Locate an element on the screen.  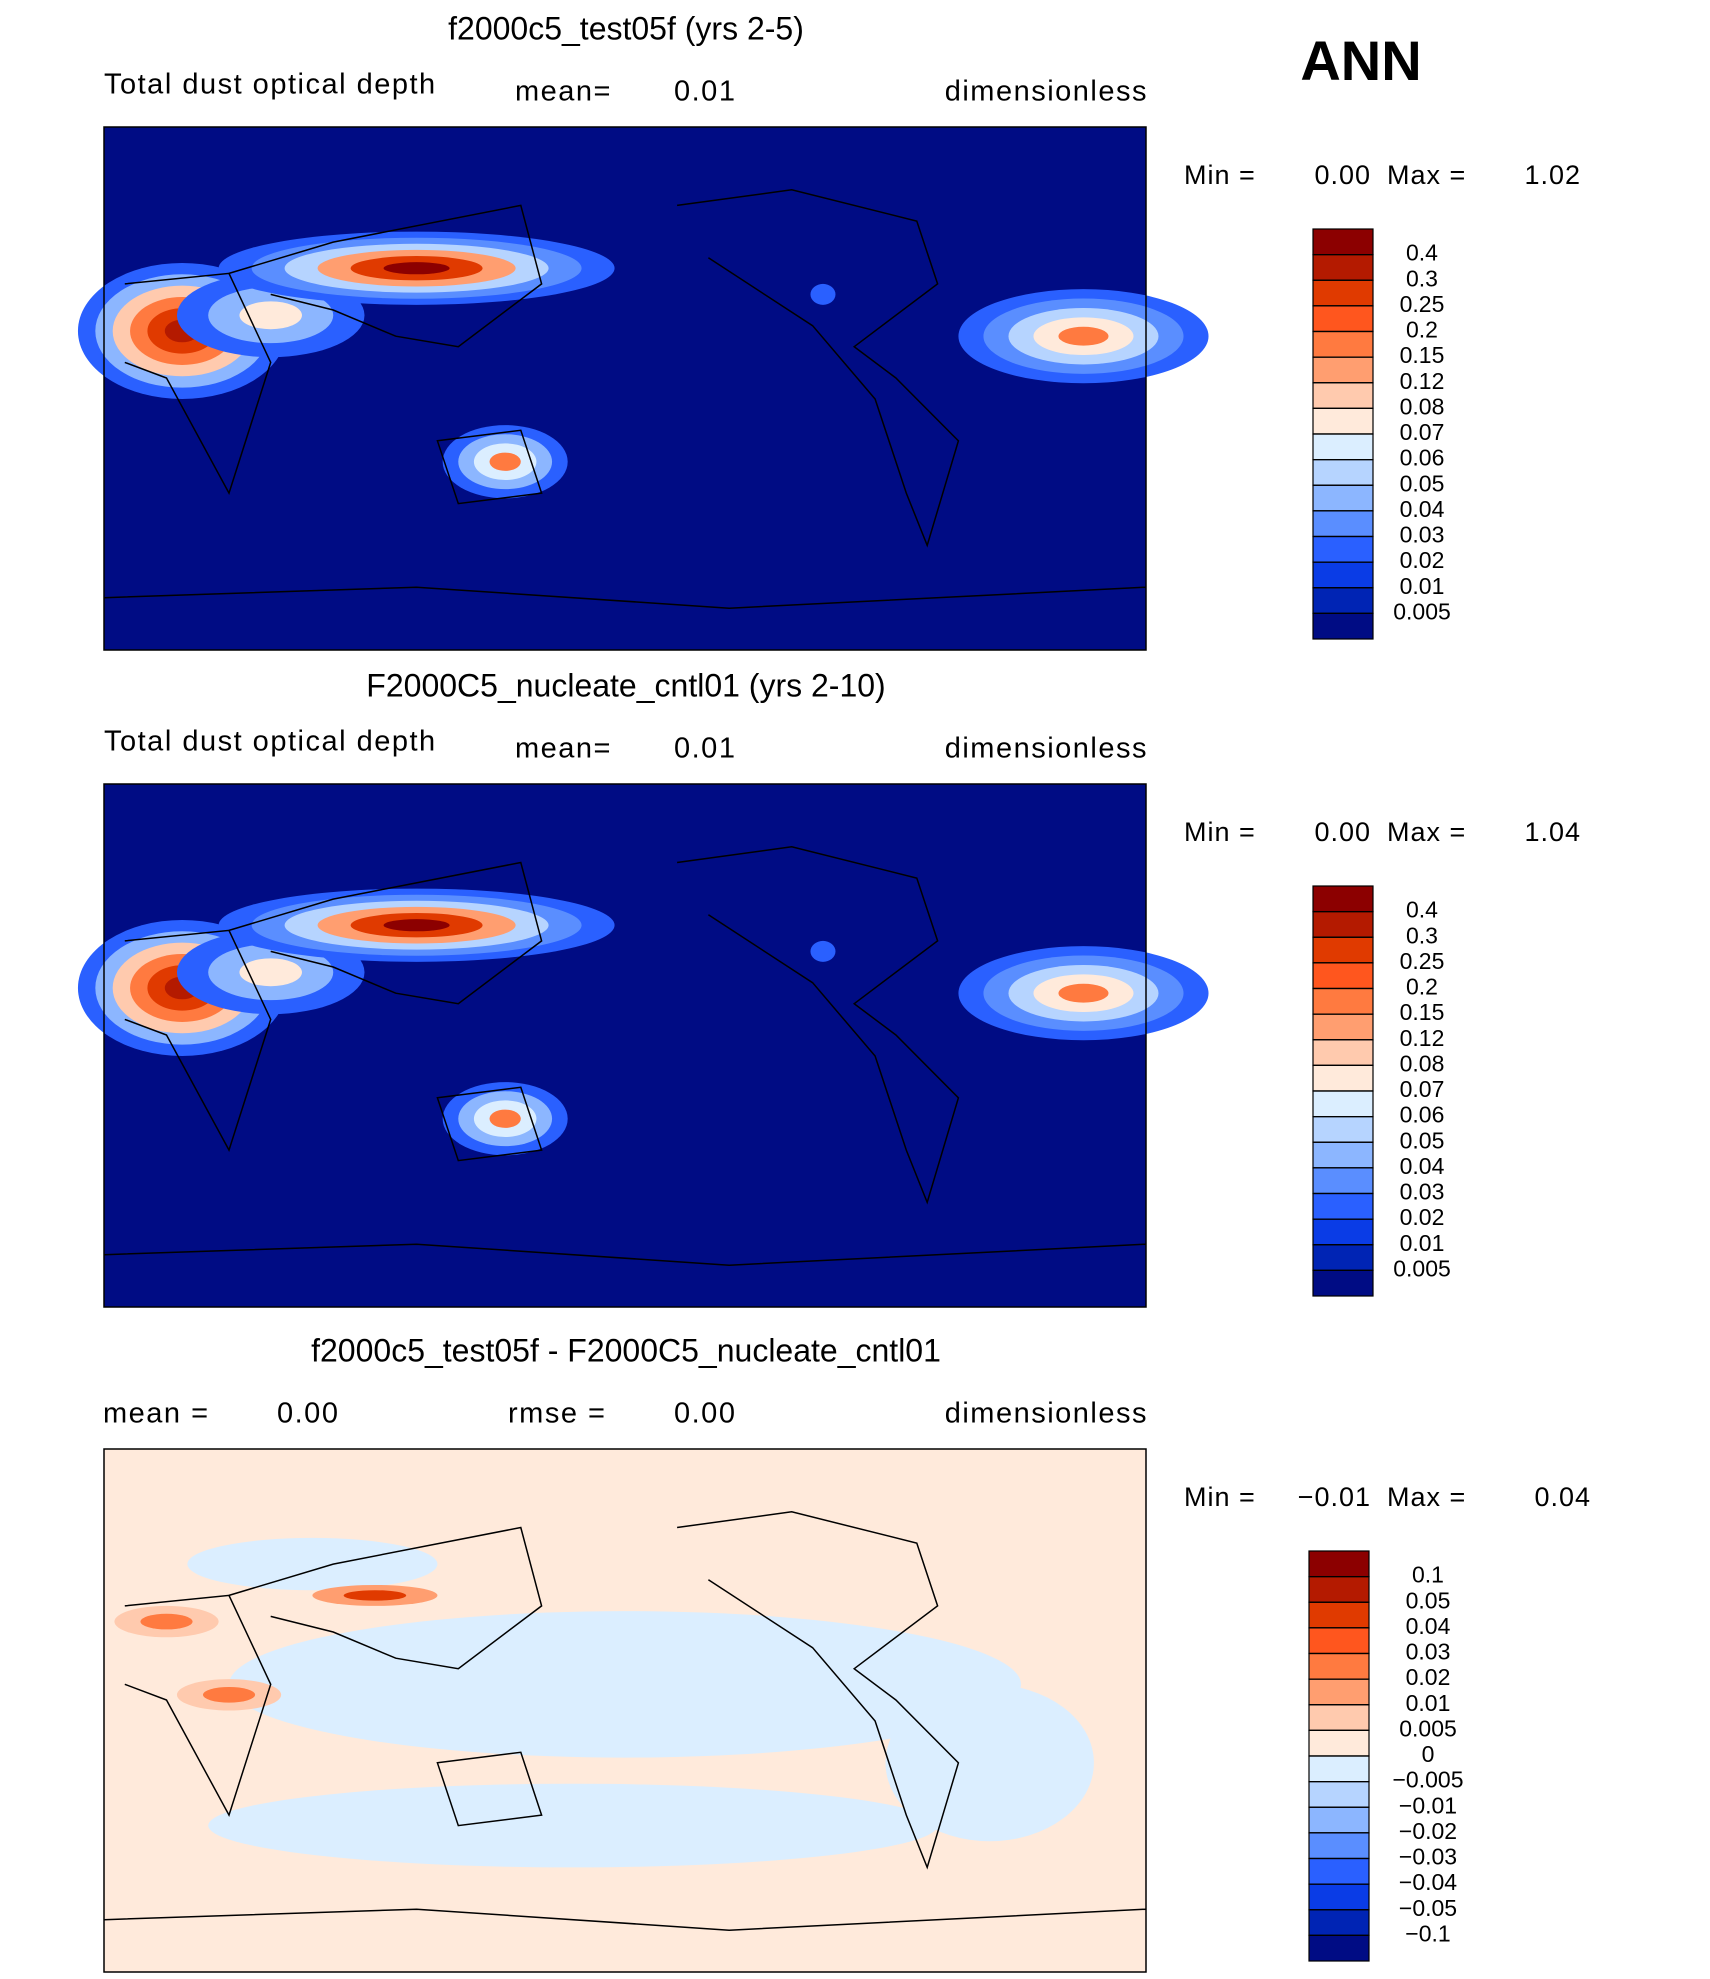
rmse-value: 0.00 is located at coordinates (705, 1414).